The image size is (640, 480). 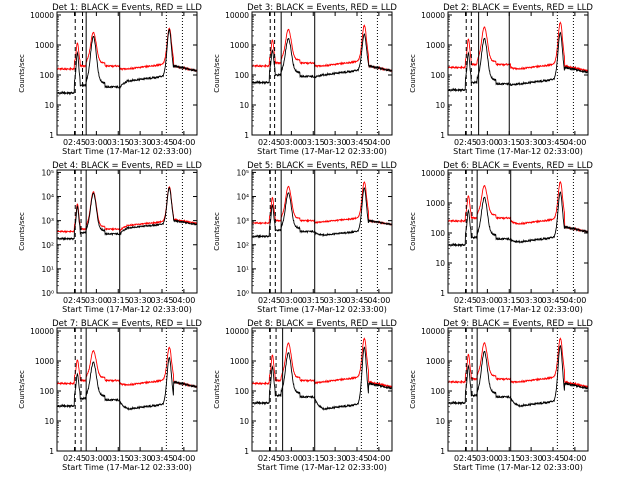 I want to click on panel-title: Det 3: BLACK = Events, RED = LLD, so click(x=322, y=8).